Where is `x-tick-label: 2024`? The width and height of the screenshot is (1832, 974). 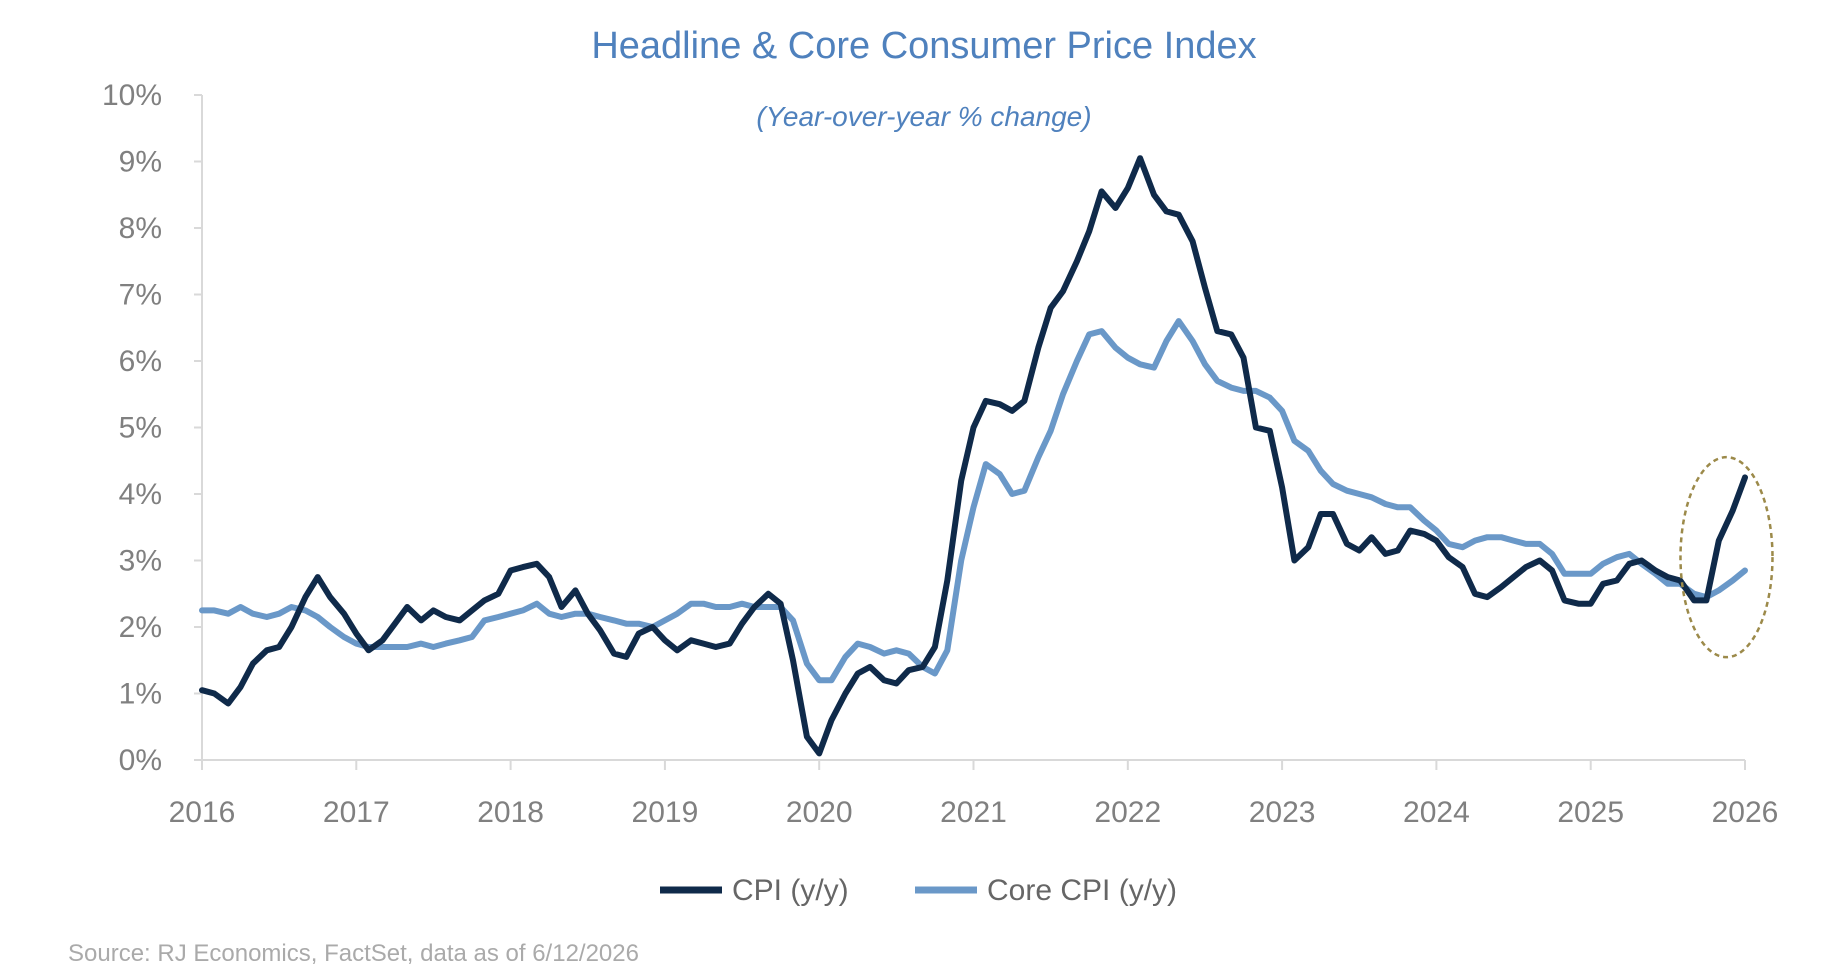
x-tick-label: 2024 is located at coordinates (1436, 812).